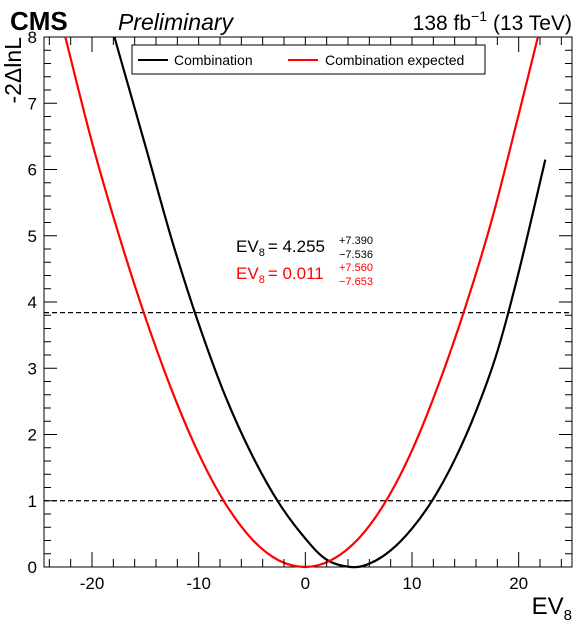 The image size is (580, 625). I want to click on result-expected-main: EV8 = 0.011, so click(280, 275).